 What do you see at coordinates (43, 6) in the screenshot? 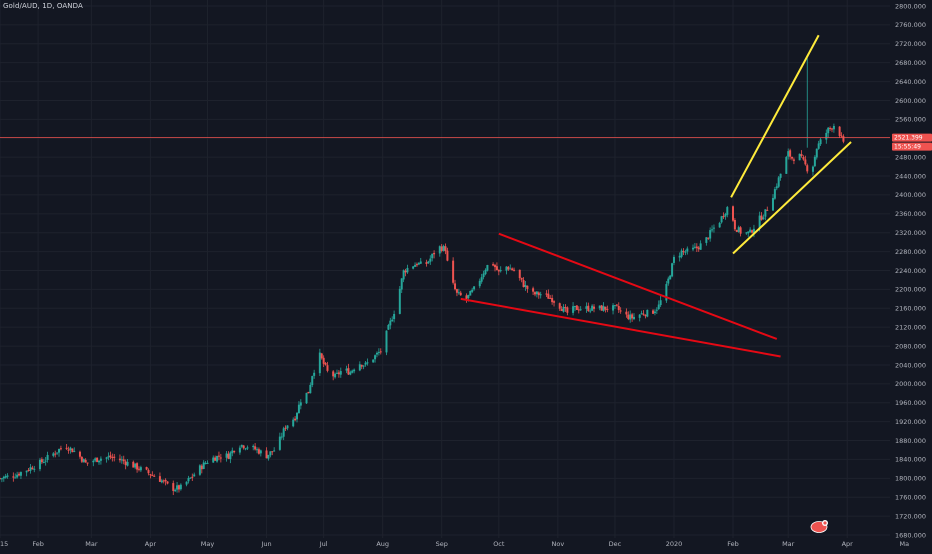
I see `symbol-title: Gold/AUD, 1D, OANDA` at bounding box center [43, 6].